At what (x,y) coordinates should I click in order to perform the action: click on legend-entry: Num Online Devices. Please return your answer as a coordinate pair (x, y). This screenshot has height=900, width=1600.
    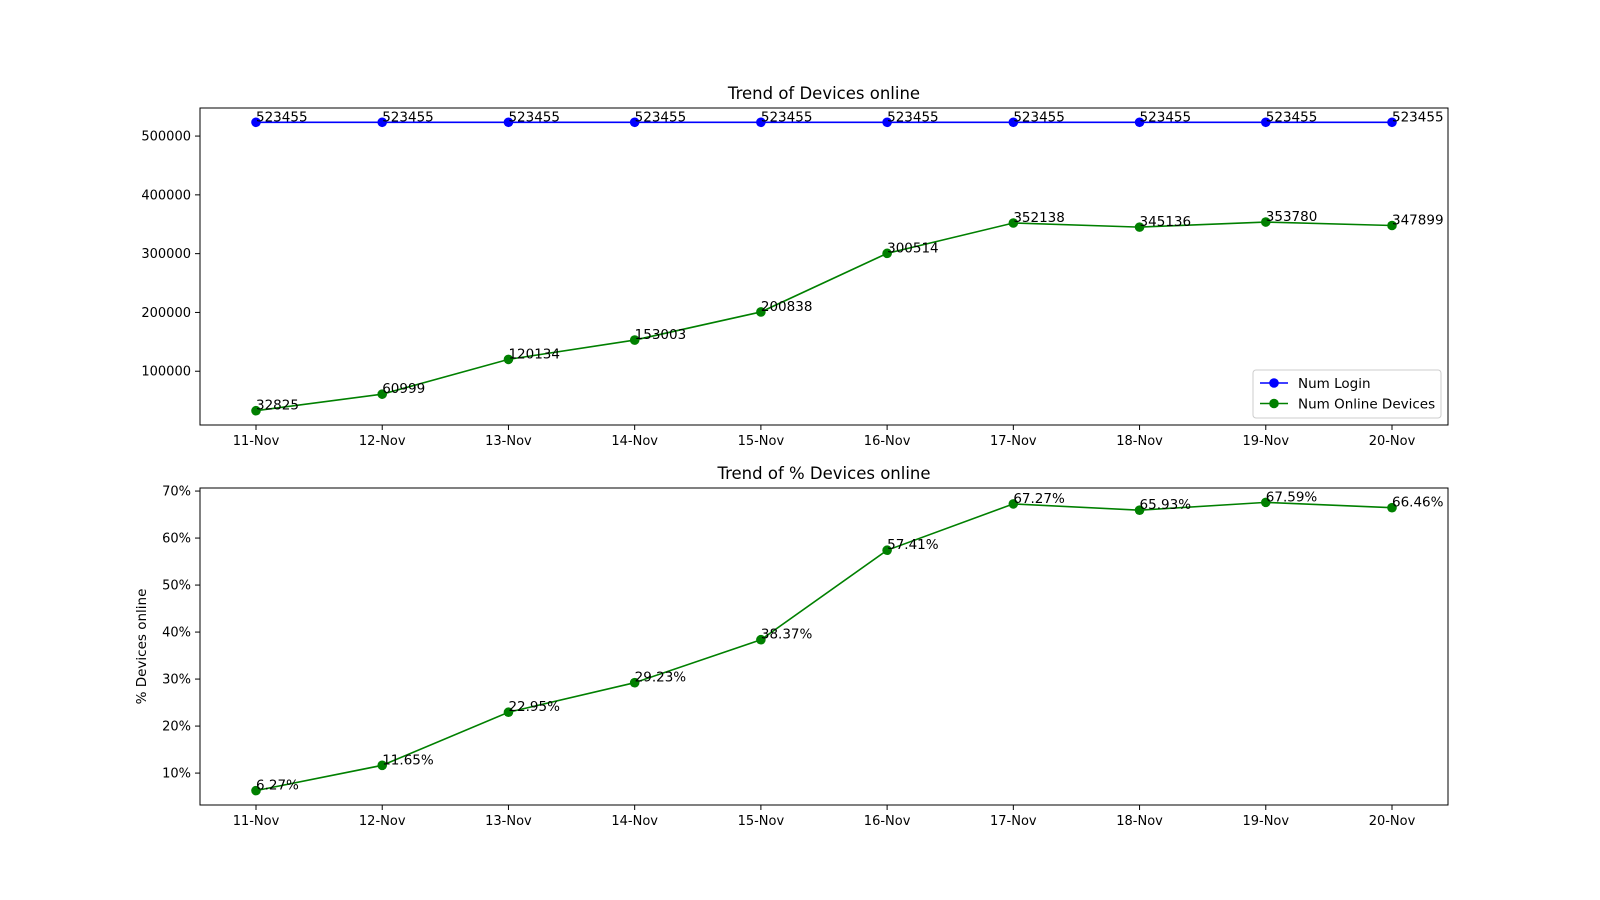
    Looking at the image, I should click on (1347, 405).